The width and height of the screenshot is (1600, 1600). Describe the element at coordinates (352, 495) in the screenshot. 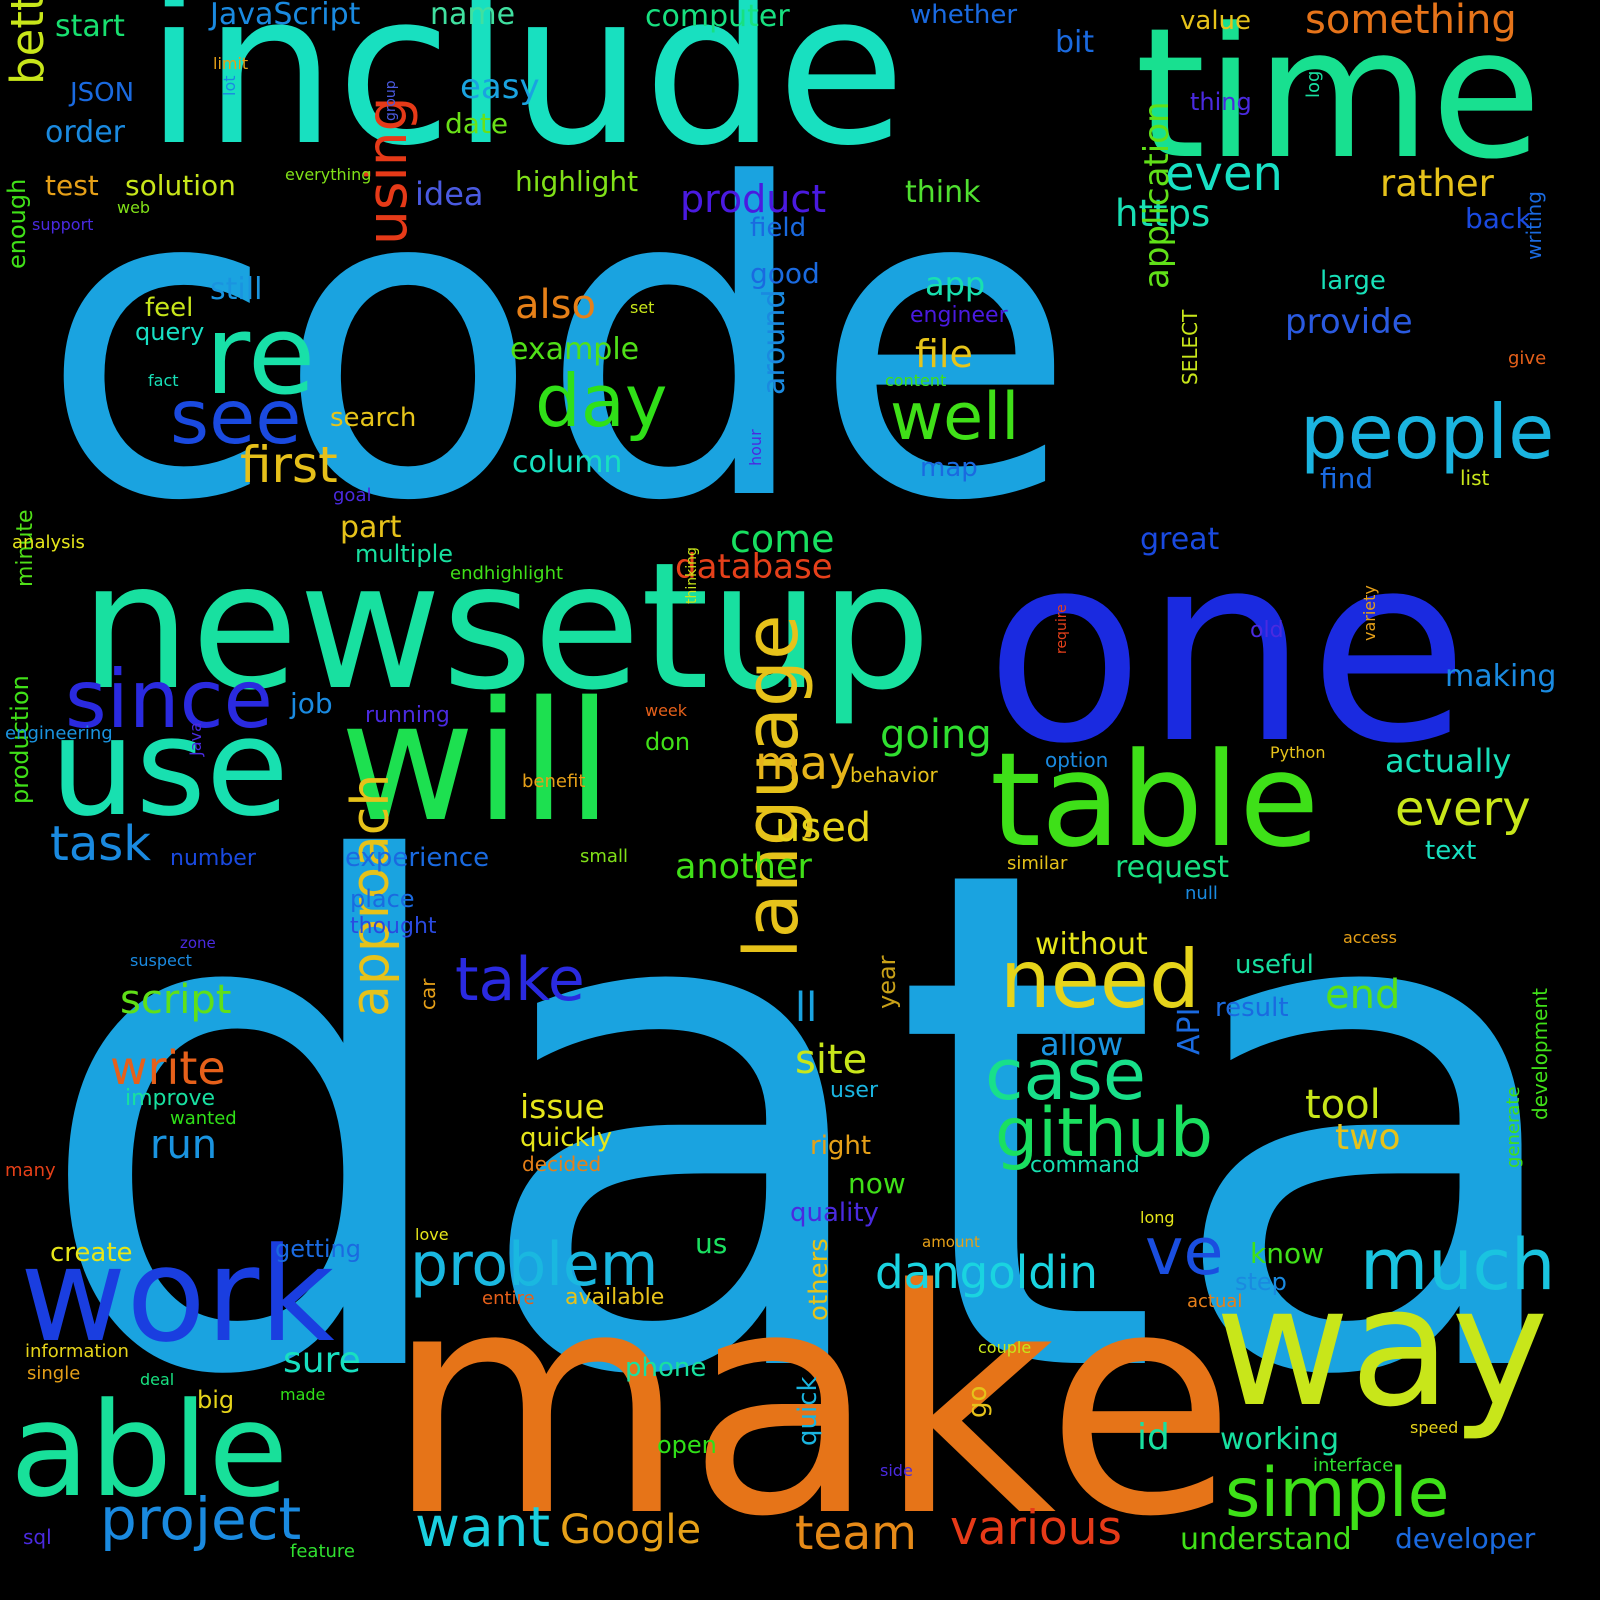

I see `word: goal` at that location.